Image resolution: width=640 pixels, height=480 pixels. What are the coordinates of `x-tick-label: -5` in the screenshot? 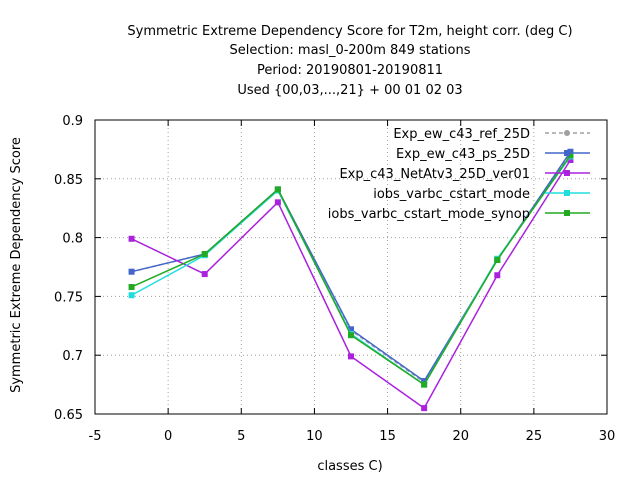 It's located at (95, 436).